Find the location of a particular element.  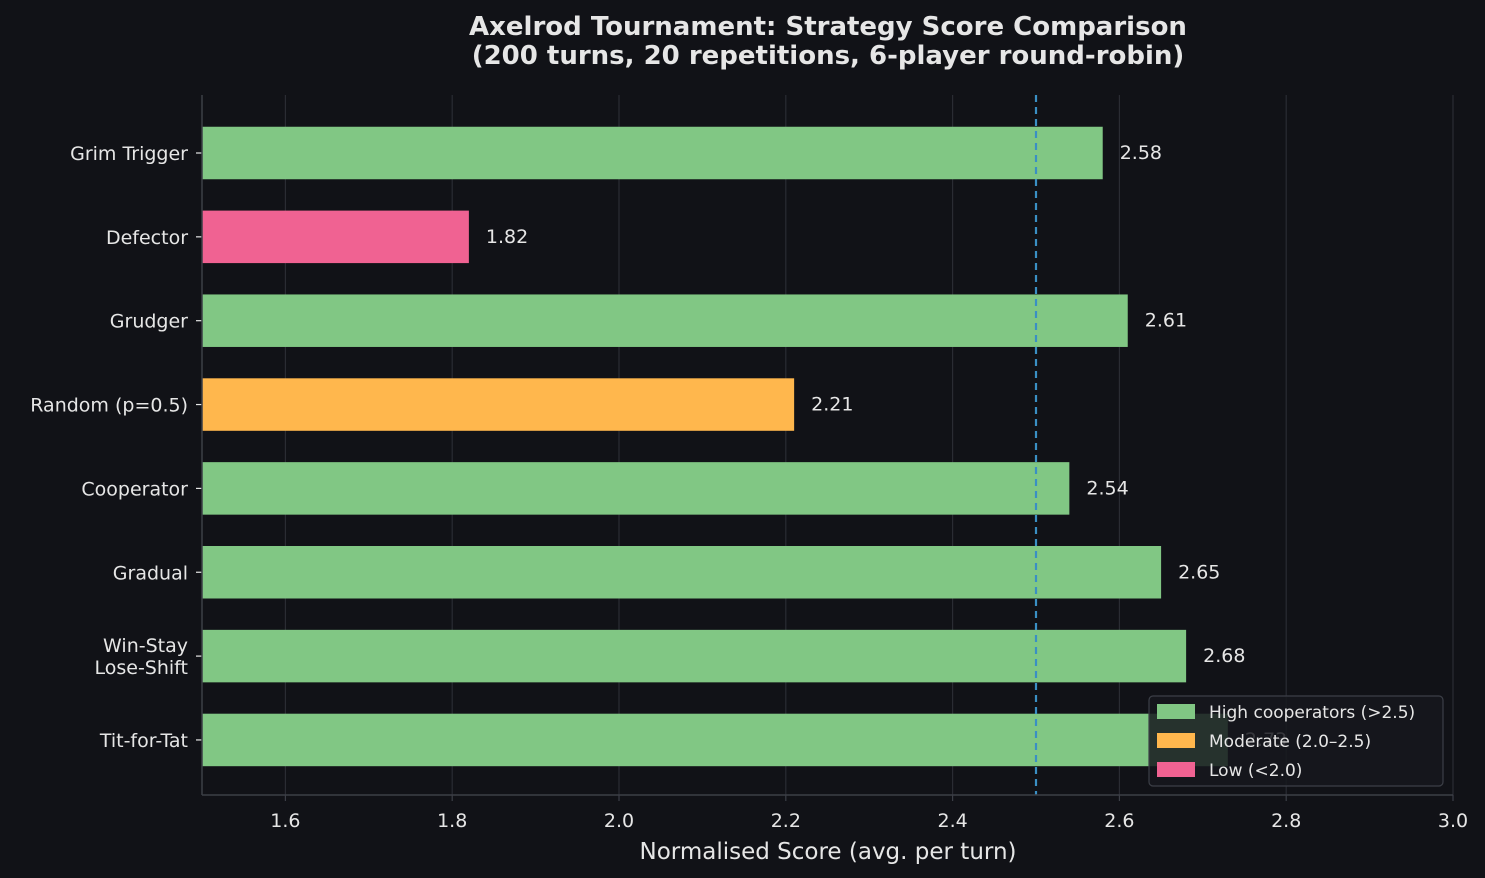

x-tick-label: 2.6 is located at coordinates (1119, 821).